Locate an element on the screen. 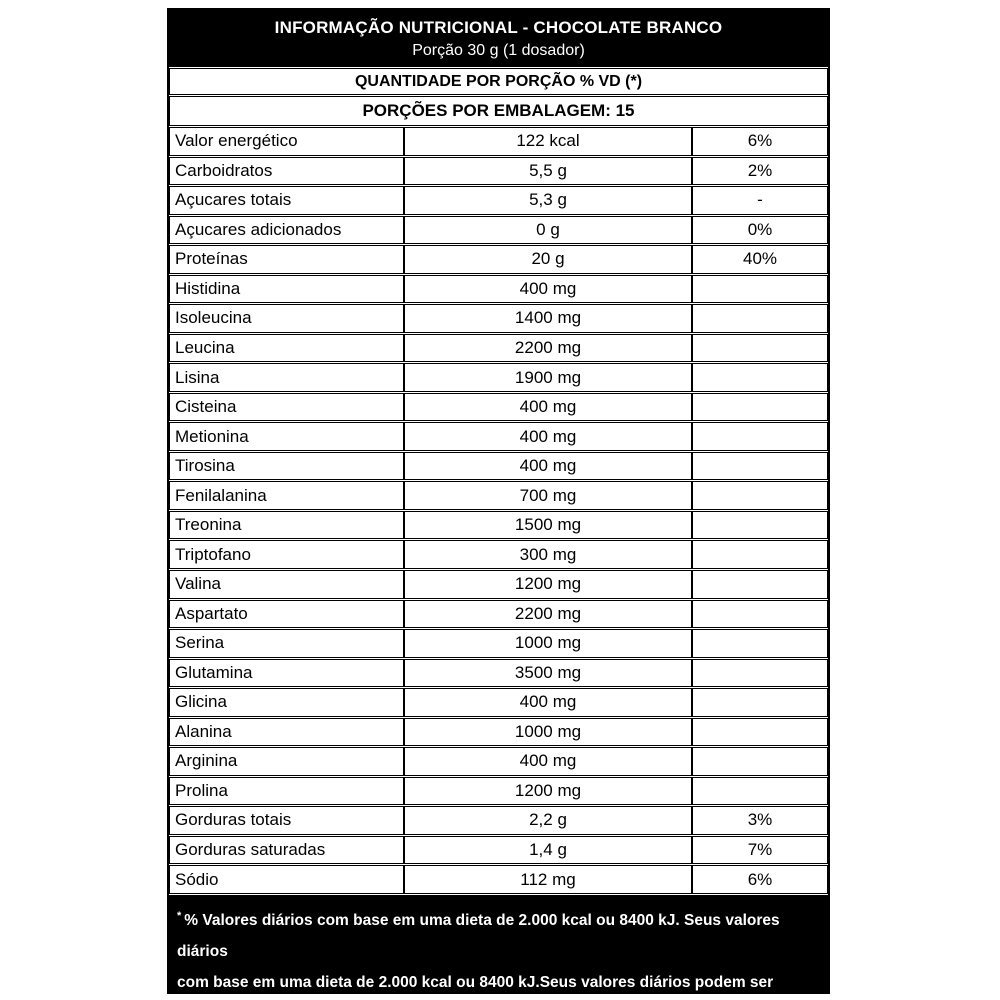  table-row: Isoleucina 1400 mg is located at coordinates (498, 318).